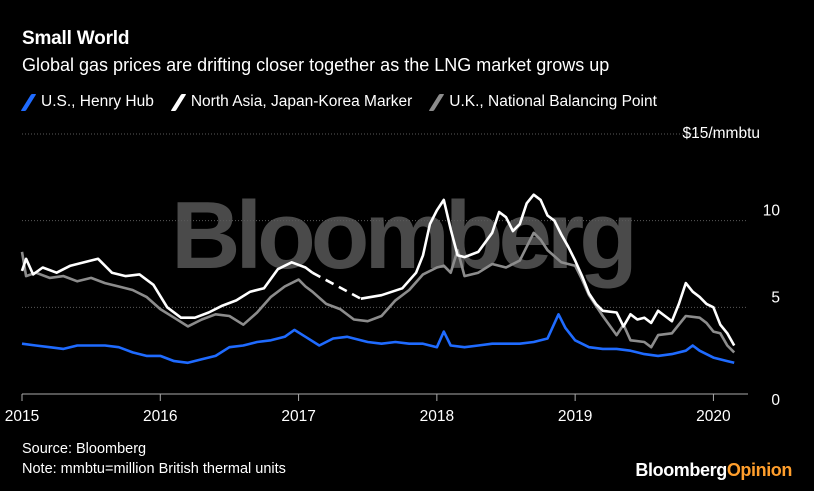  What do you see at coordinates (759, 470) in the screenshot?
I see `brand-accent: Opinion` at bounding box center [759, 470].